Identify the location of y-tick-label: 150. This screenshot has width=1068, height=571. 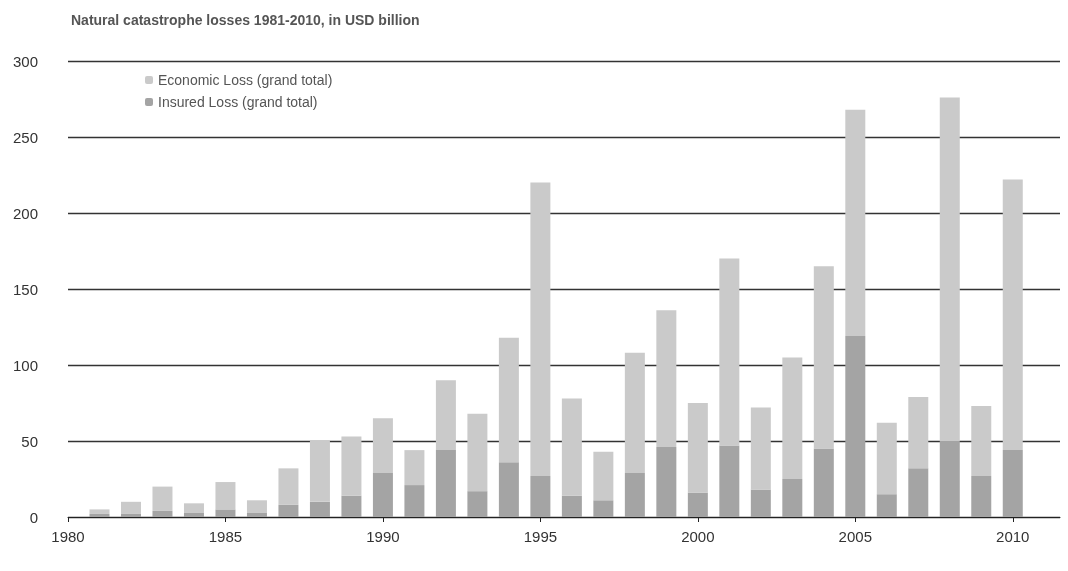
(25, 289).